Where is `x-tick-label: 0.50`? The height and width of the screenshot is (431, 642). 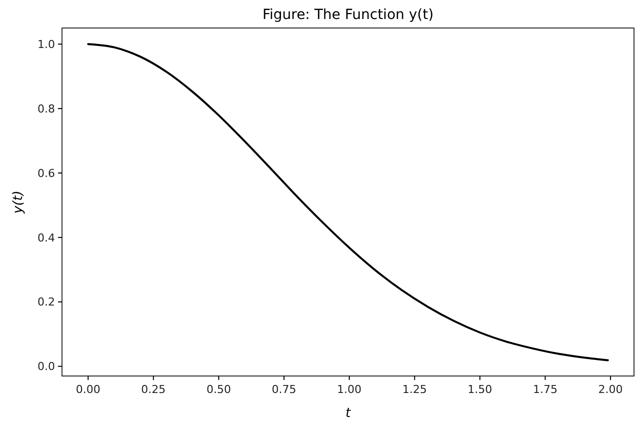 x-tick-label: 0.50 is located at coordinates (218, 389).